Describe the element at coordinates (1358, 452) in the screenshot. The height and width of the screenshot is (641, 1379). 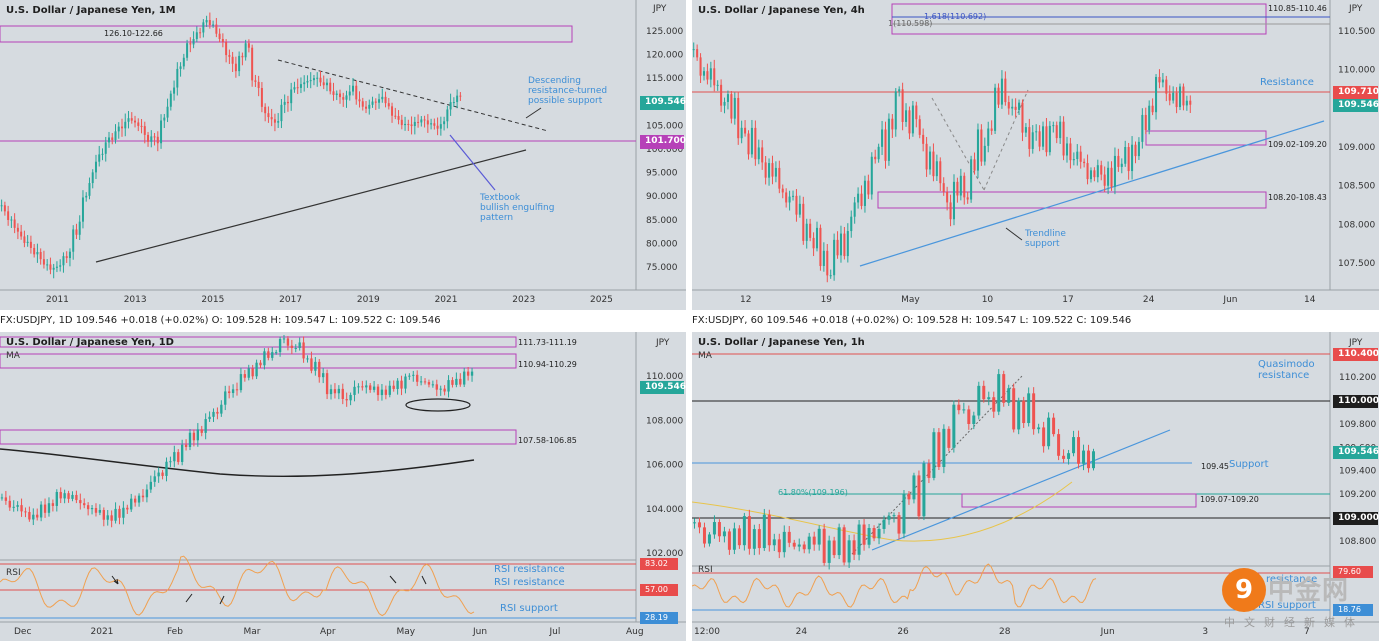
I see `tag-price: 109.546` at that location.